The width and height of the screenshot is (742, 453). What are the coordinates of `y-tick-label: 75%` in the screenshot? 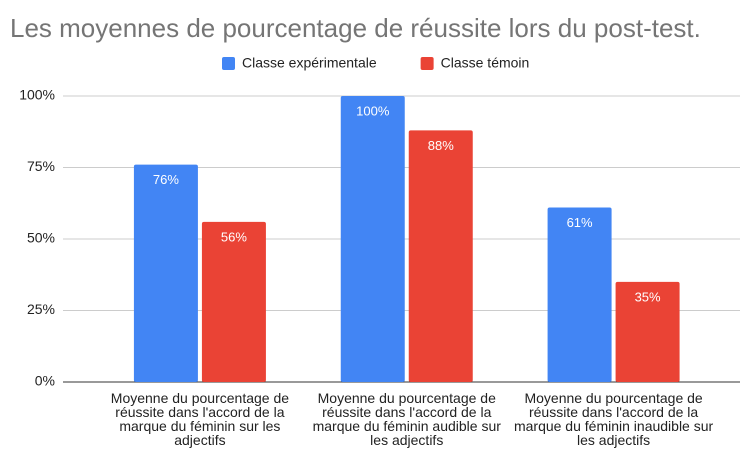 It's located at (41, 166).